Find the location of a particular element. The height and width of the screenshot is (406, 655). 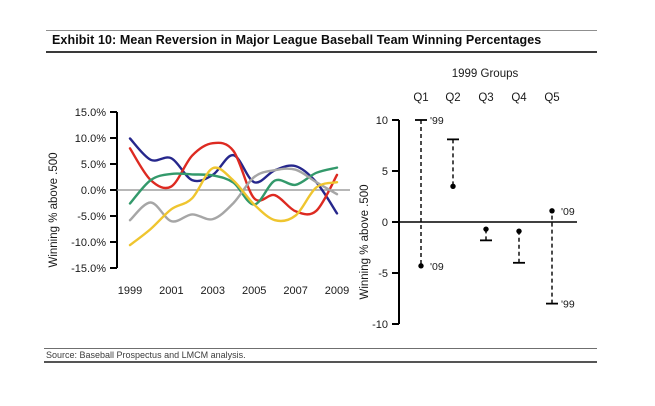

right-y-tick-label: 0 is located at coordinates (385, 223).